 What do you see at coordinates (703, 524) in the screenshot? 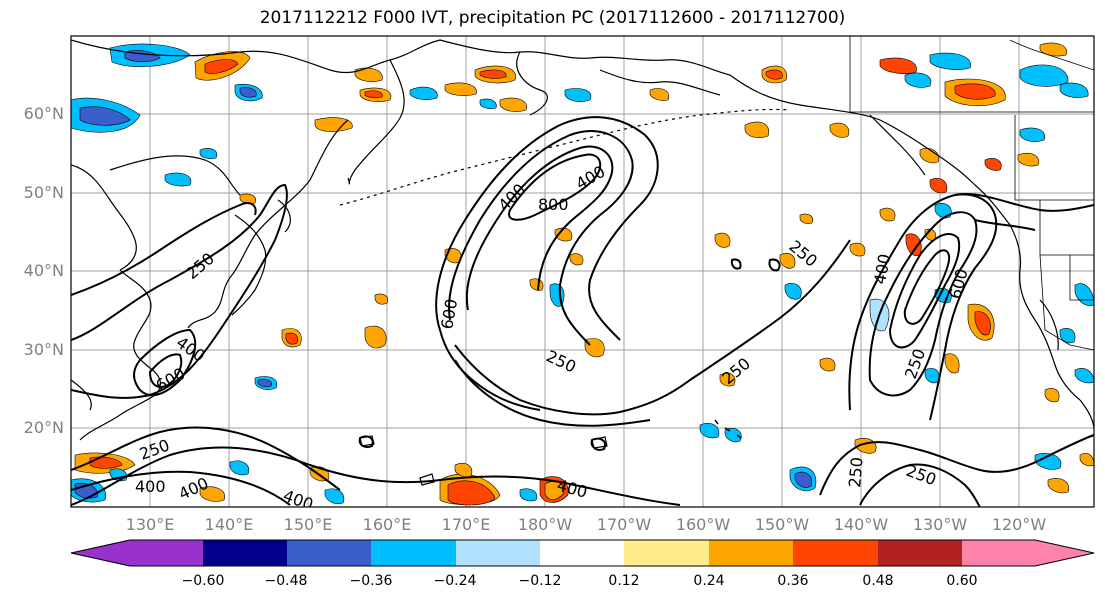
I see `lon-label: 160°W` at bounding box center [703, 524].